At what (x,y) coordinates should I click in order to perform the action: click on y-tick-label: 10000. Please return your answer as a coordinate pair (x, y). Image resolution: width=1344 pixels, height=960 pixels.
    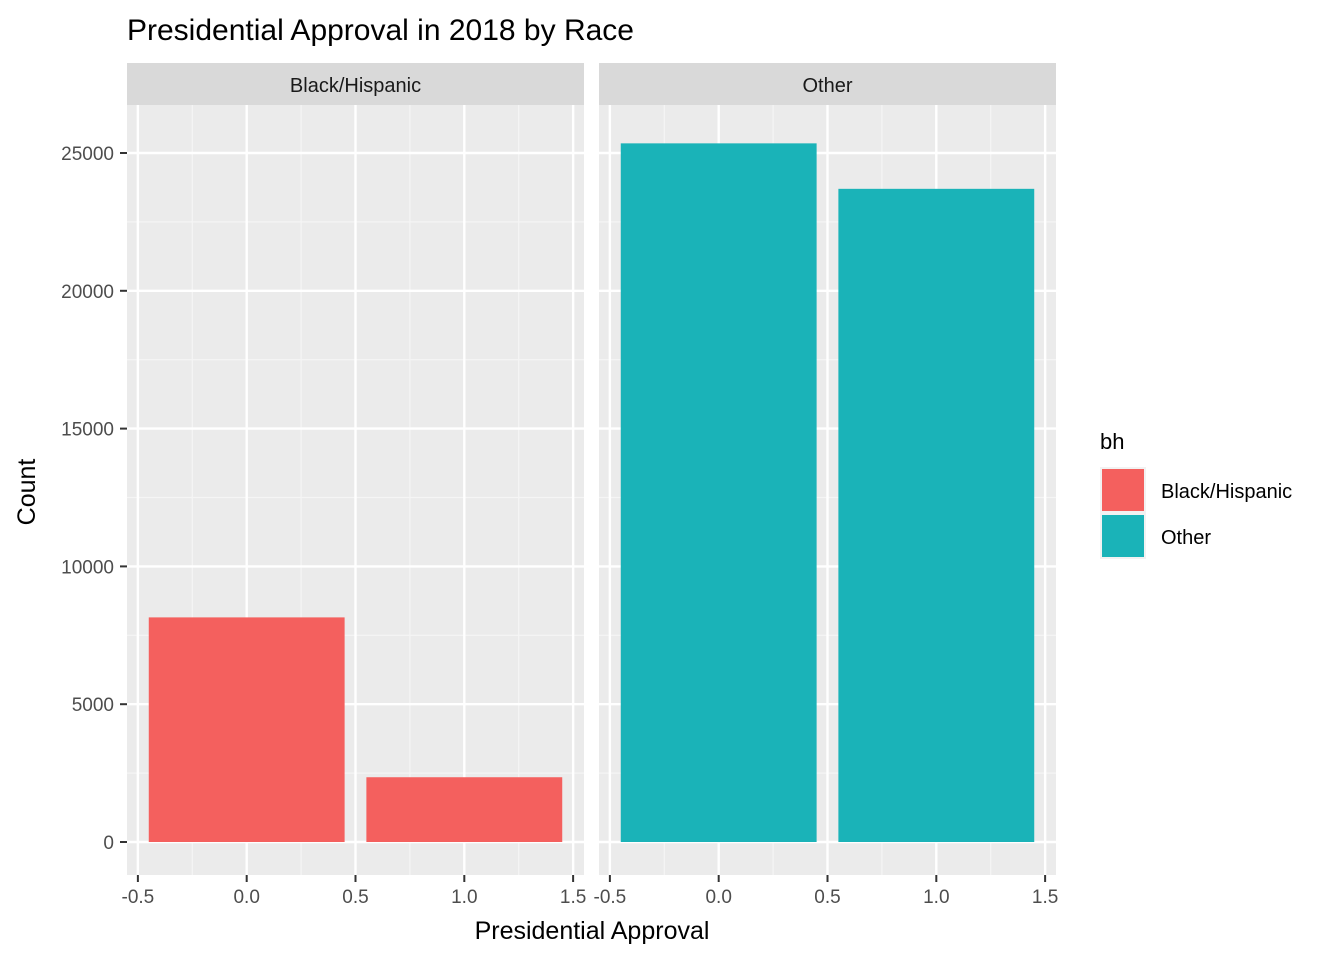
    Looking at the image, I should click on (87, 567).